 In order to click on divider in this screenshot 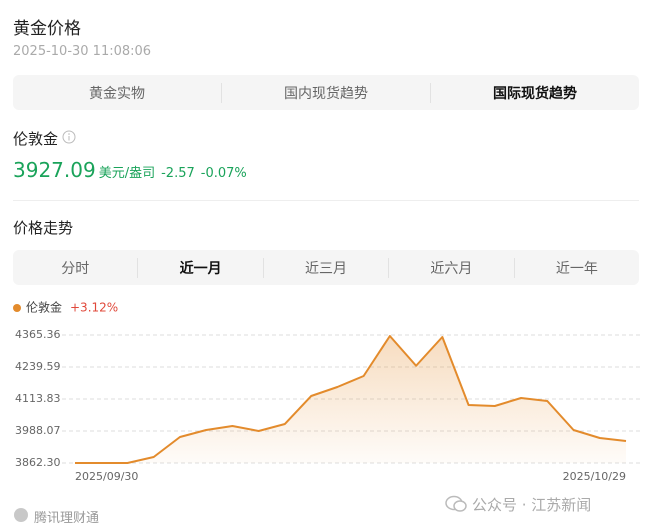, I will do `click(326, 200)`.